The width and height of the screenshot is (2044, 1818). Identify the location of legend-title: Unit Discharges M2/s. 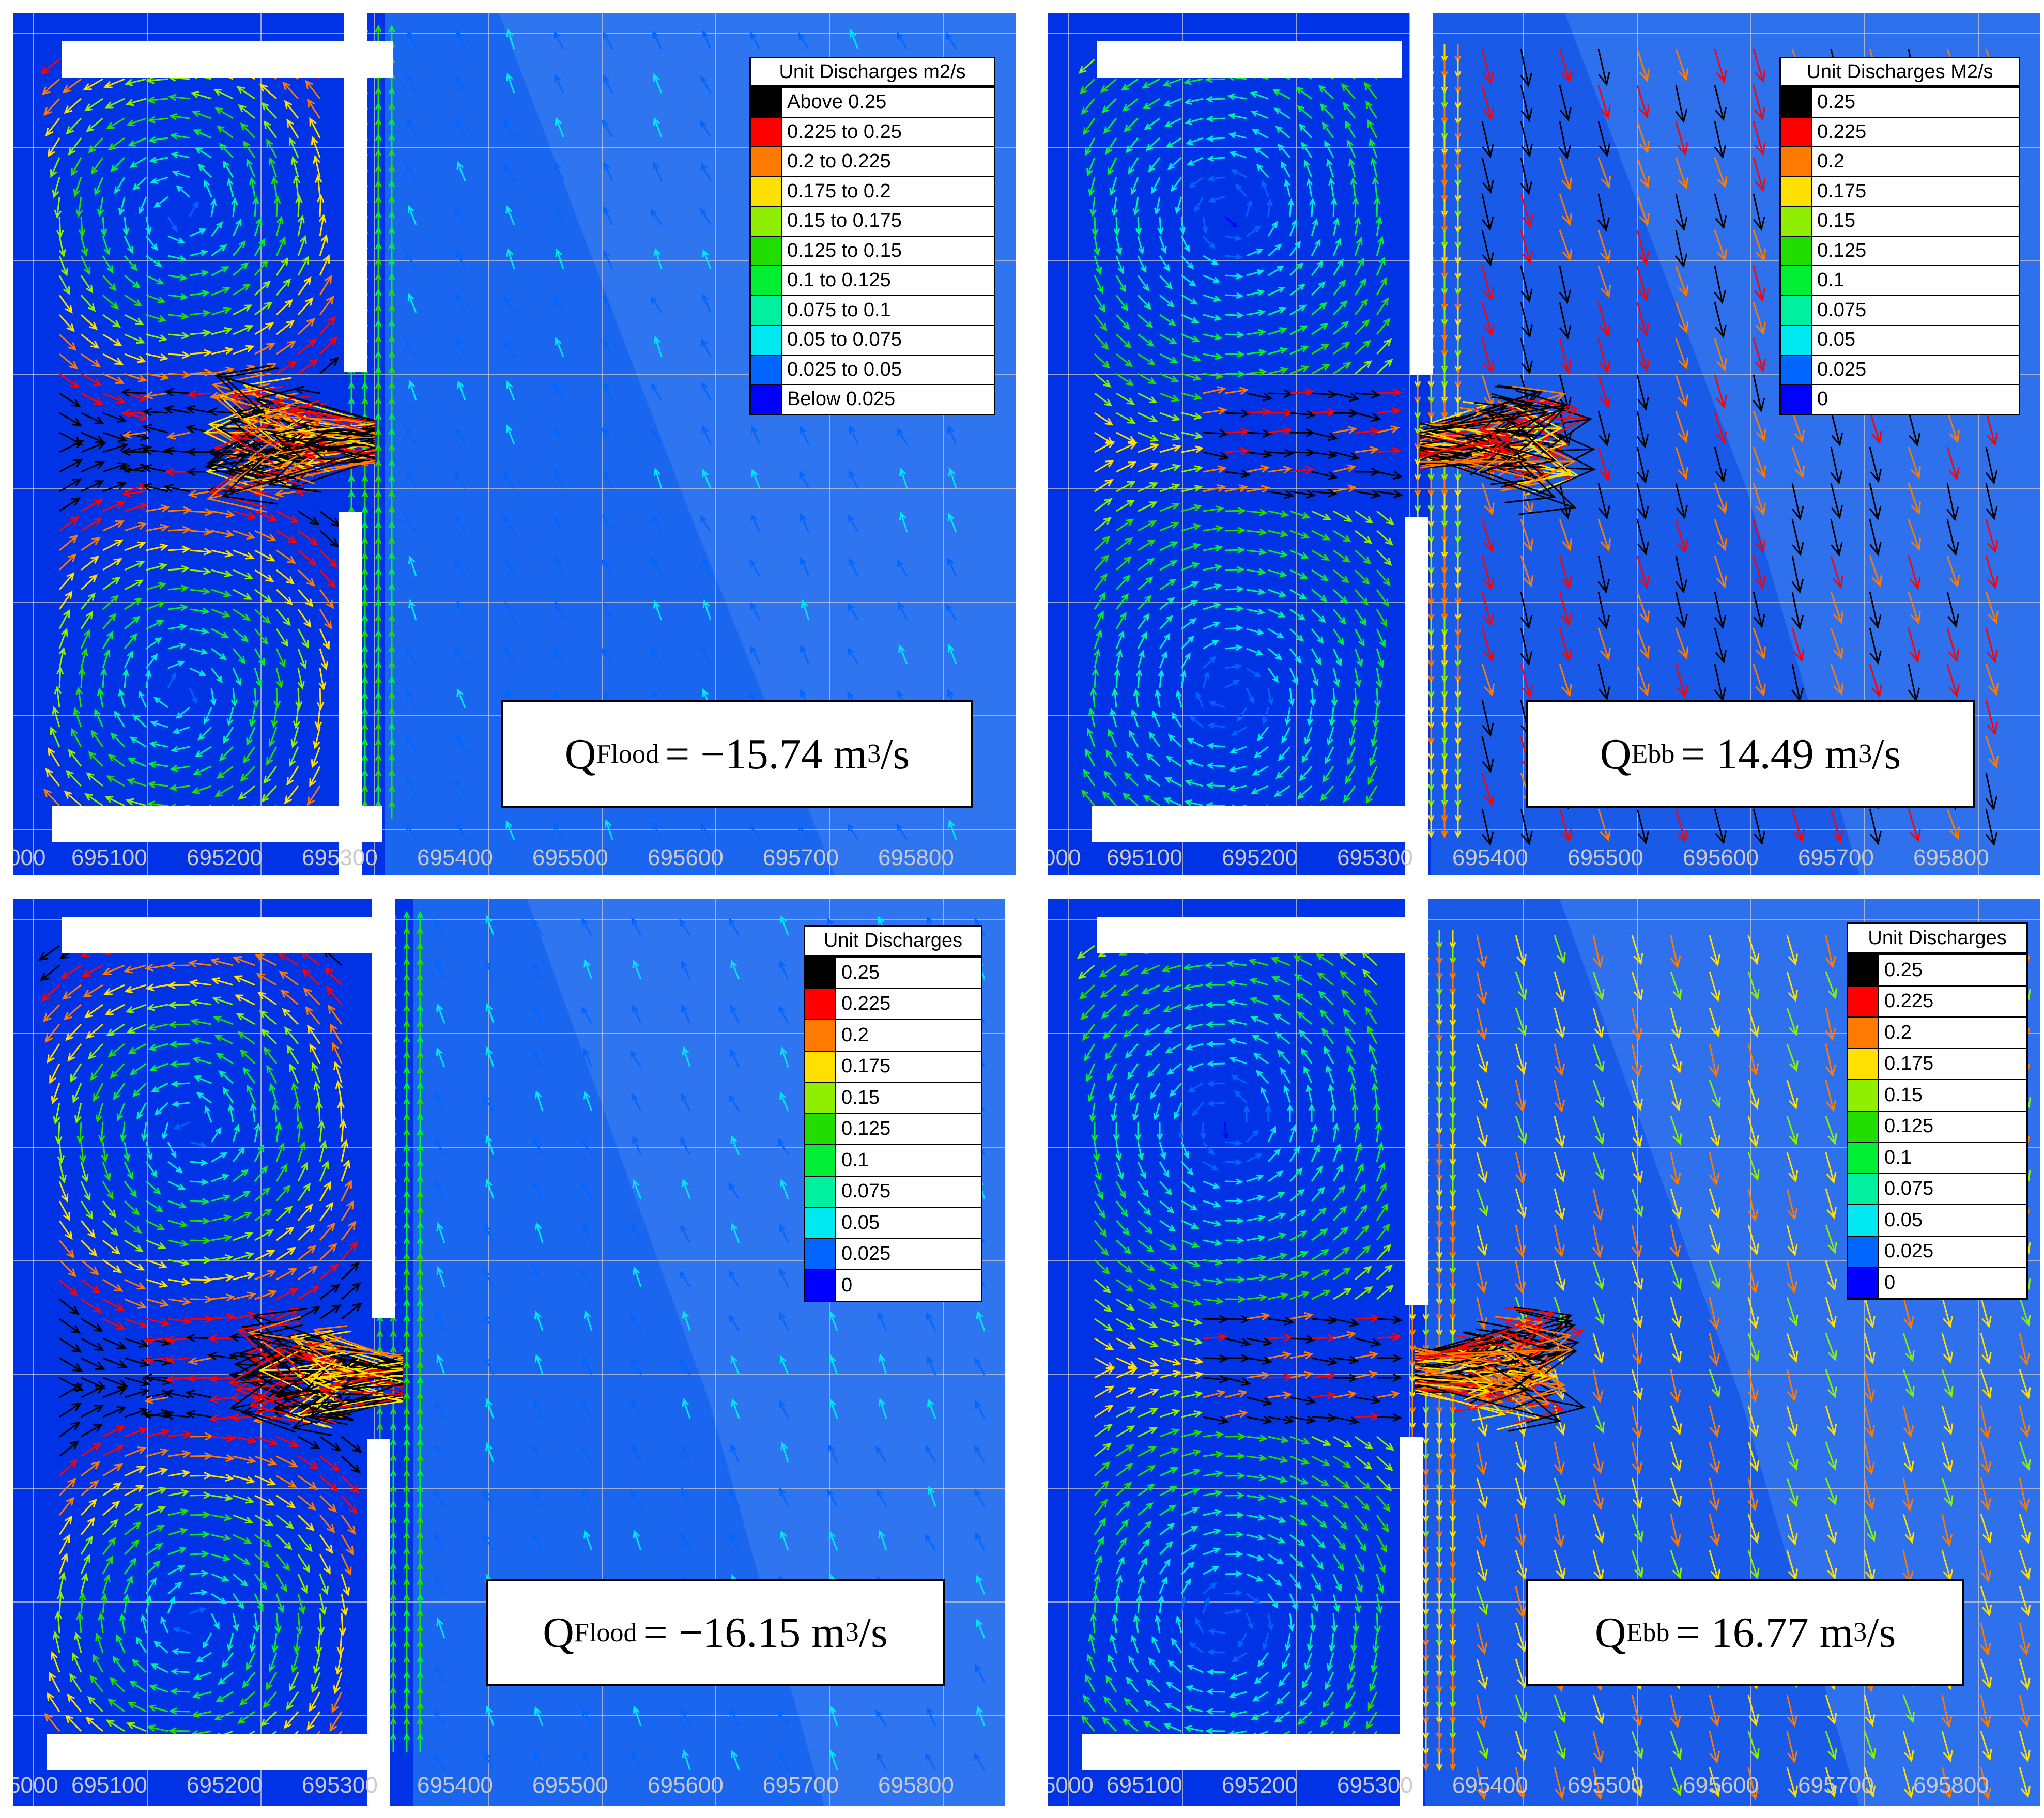
(1900, 72).